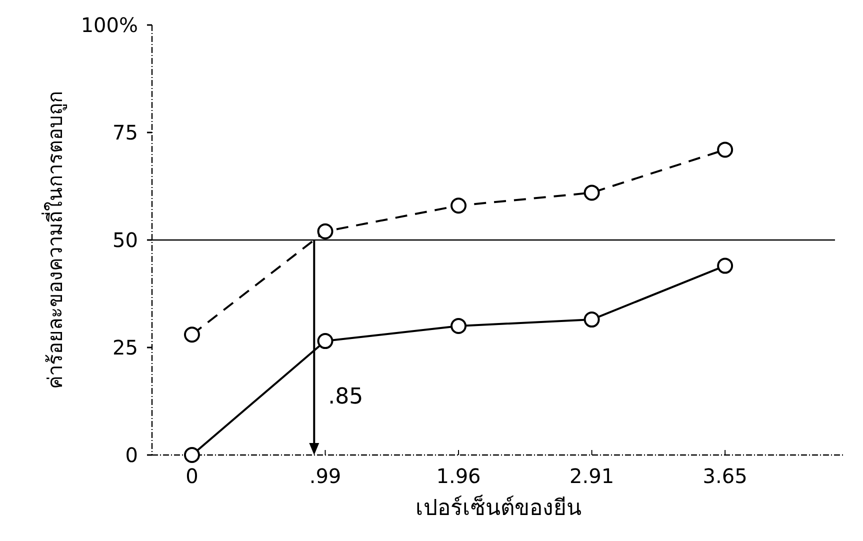  What do you see at coordinates (725, 476) in the screenshot?
I see `x-tick-label: 3.65` at bounding box center [725, 476].